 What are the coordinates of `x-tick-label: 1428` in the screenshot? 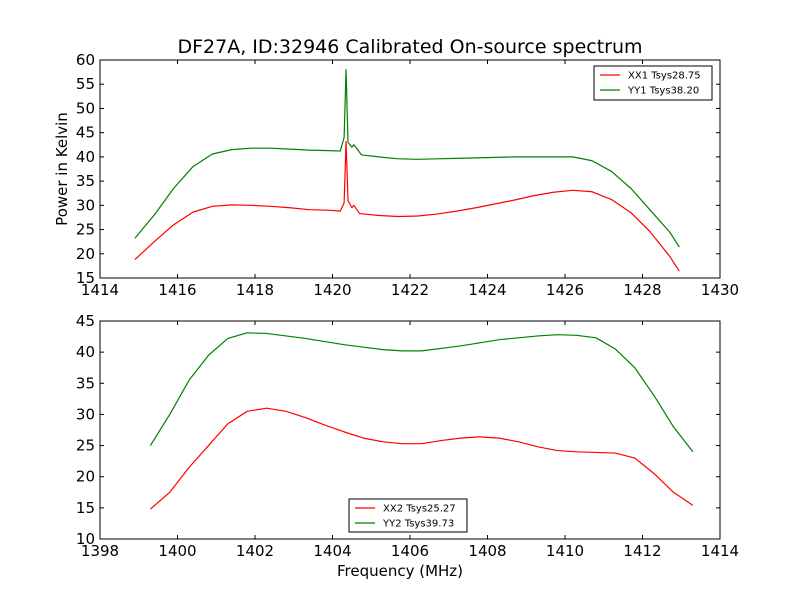 It's located at (642, 290).